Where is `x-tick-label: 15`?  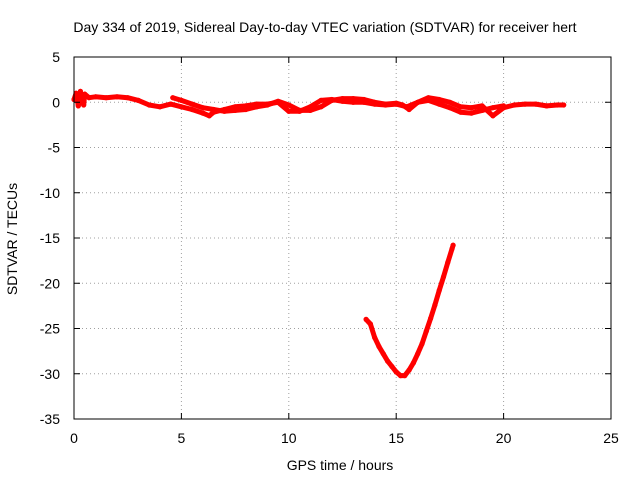
x-tick-label: 15 is located at coordinates (396, 438).